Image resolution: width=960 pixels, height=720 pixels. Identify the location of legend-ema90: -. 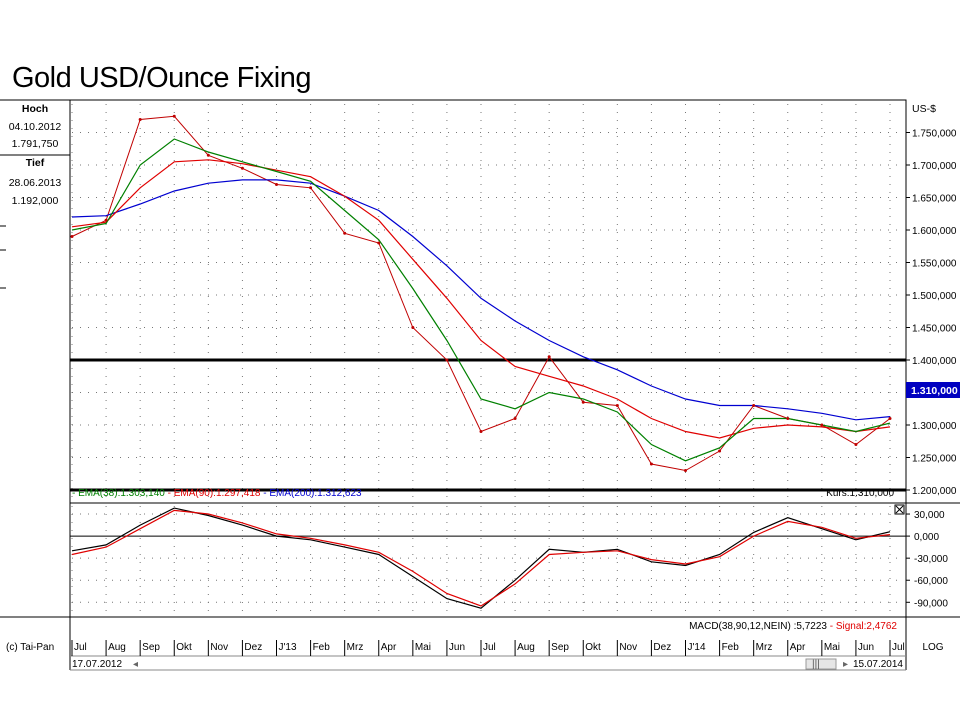
(171, 493).